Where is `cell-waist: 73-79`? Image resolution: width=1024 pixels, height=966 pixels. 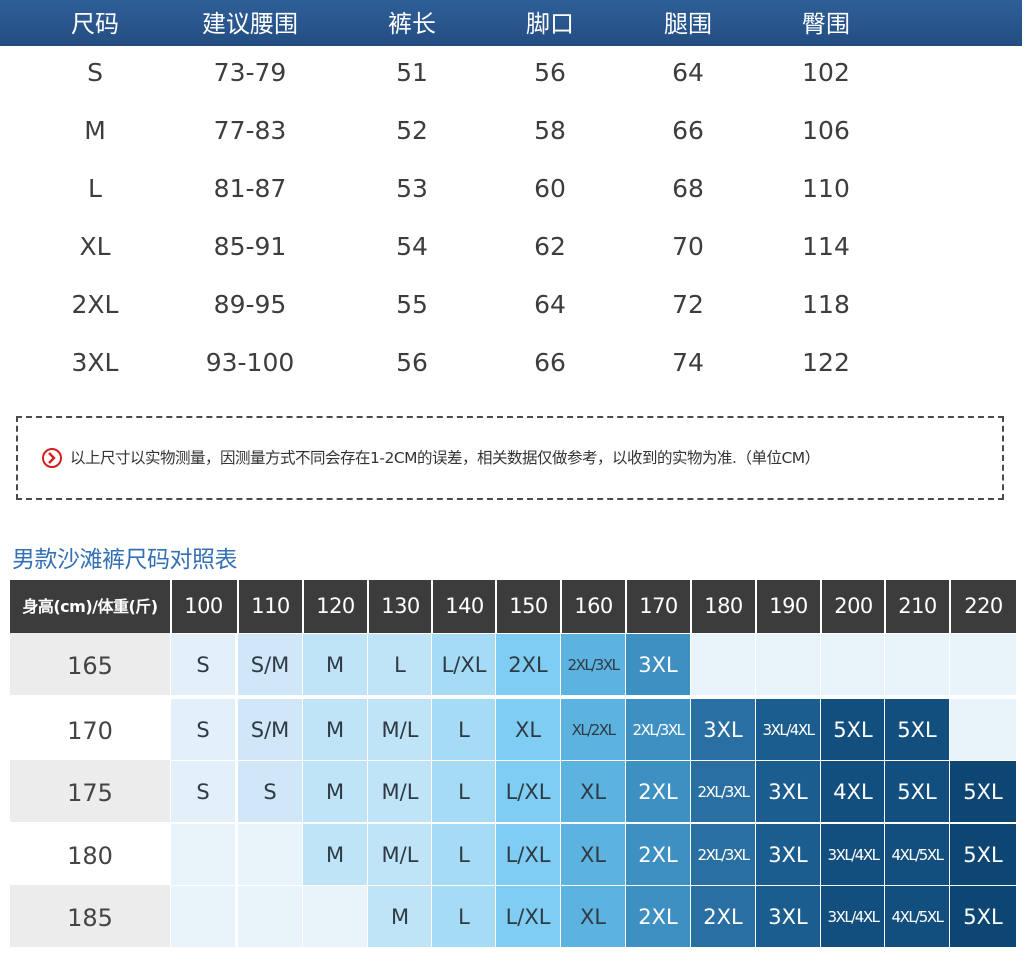
cell-waist: 73-79 is located at coordinates (250, 72).